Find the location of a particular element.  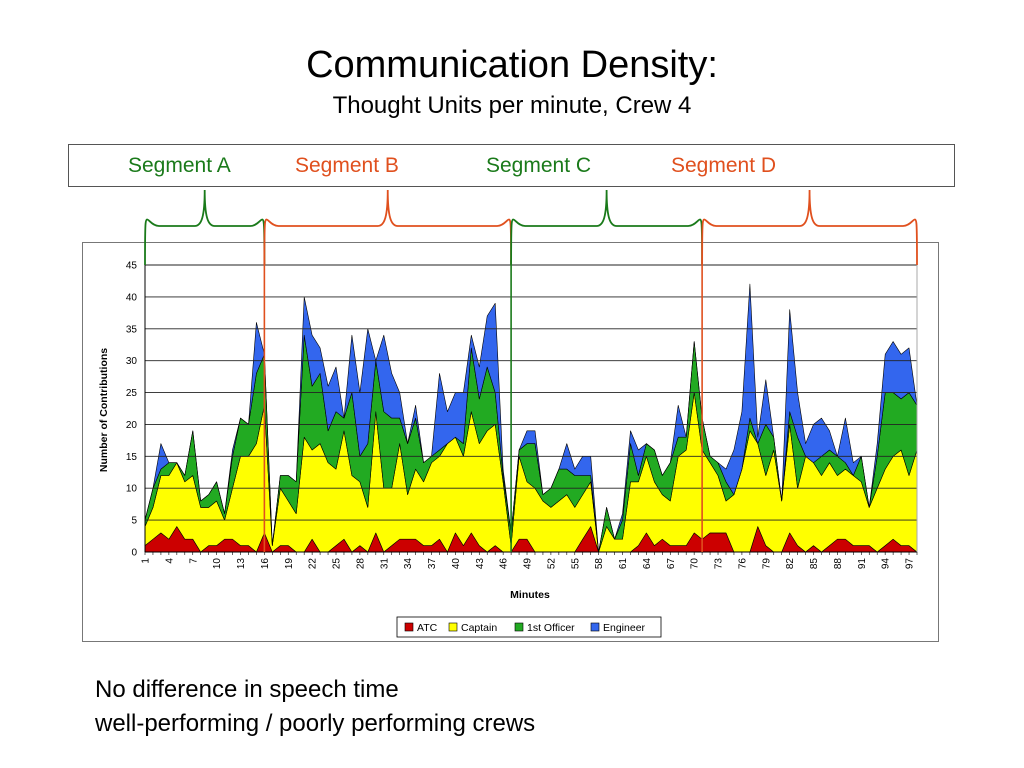

x-tick-label: 64 is located at coordinates (647, 564).